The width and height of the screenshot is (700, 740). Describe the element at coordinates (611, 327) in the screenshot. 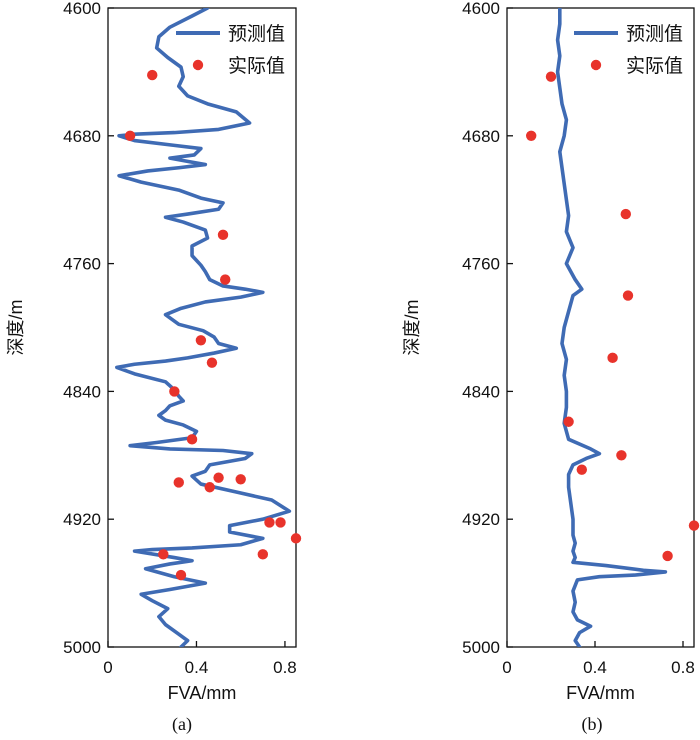

I see `predicted-line` at that location.